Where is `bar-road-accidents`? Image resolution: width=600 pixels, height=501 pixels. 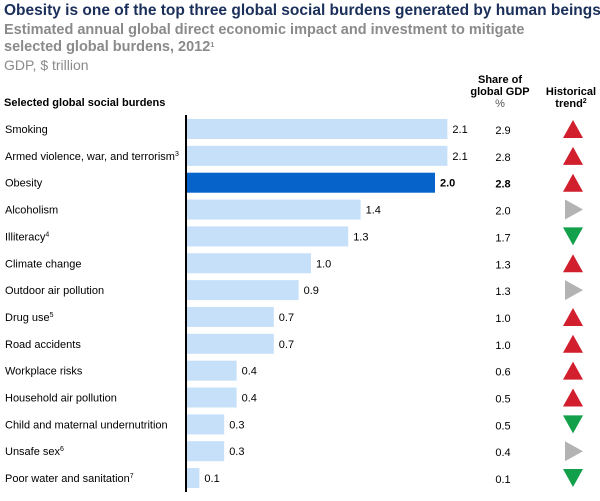
bar-road-accidents is located at coordinates (230, 343).